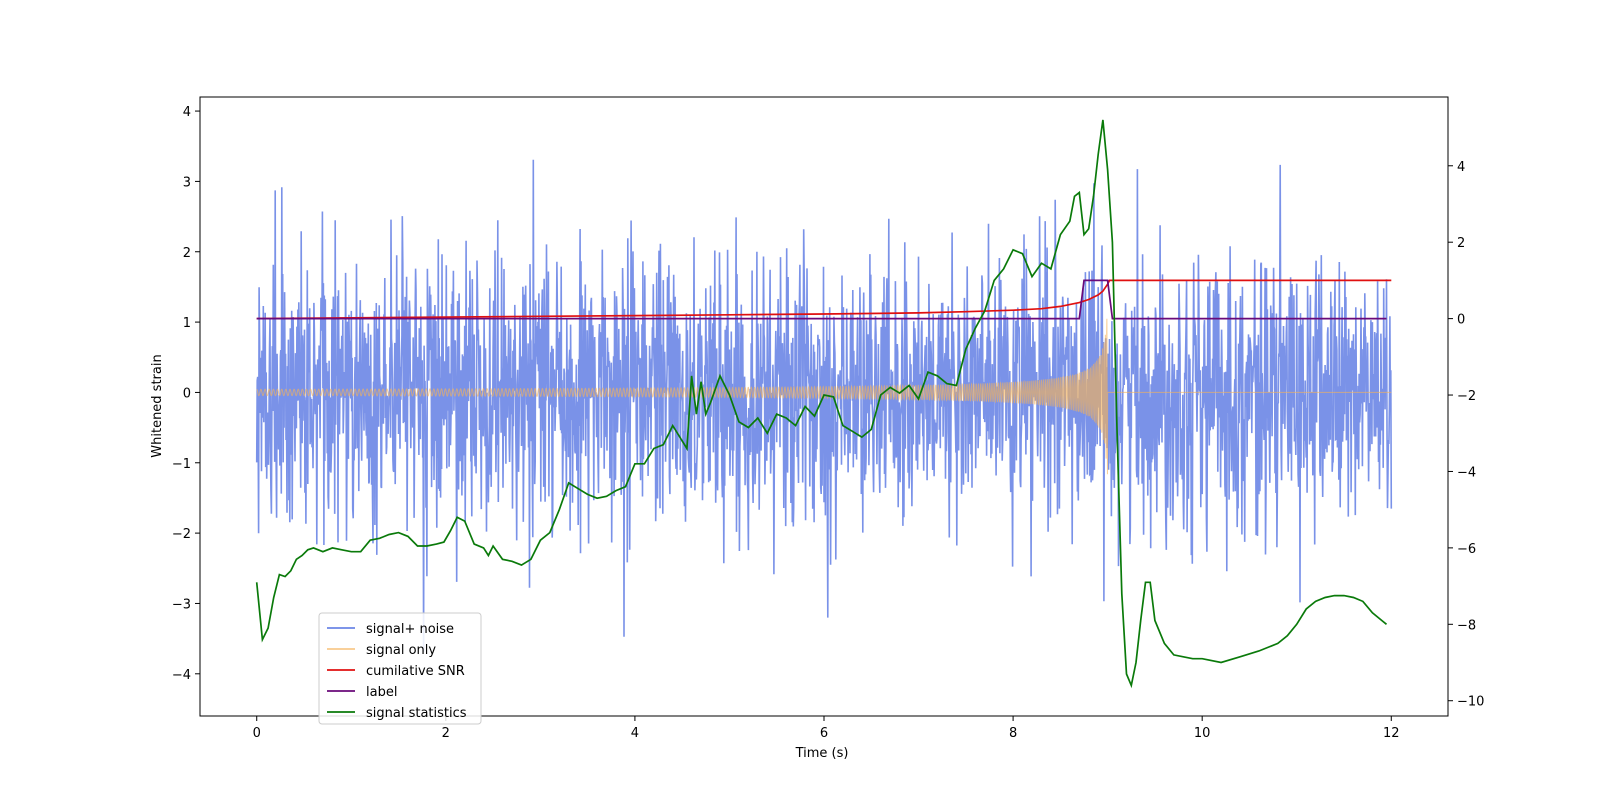 This screenshot has width=1600, height=800. What do you see at coordinates (1461, 243) in the screenshot?
I see `y2-tick-label: 2` at bounding box center [1461, 243].